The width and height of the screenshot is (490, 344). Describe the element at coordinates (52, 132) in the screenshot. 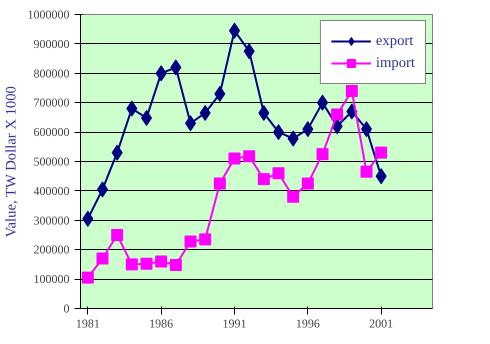

I see `y-tick-label: 600000` at that location.